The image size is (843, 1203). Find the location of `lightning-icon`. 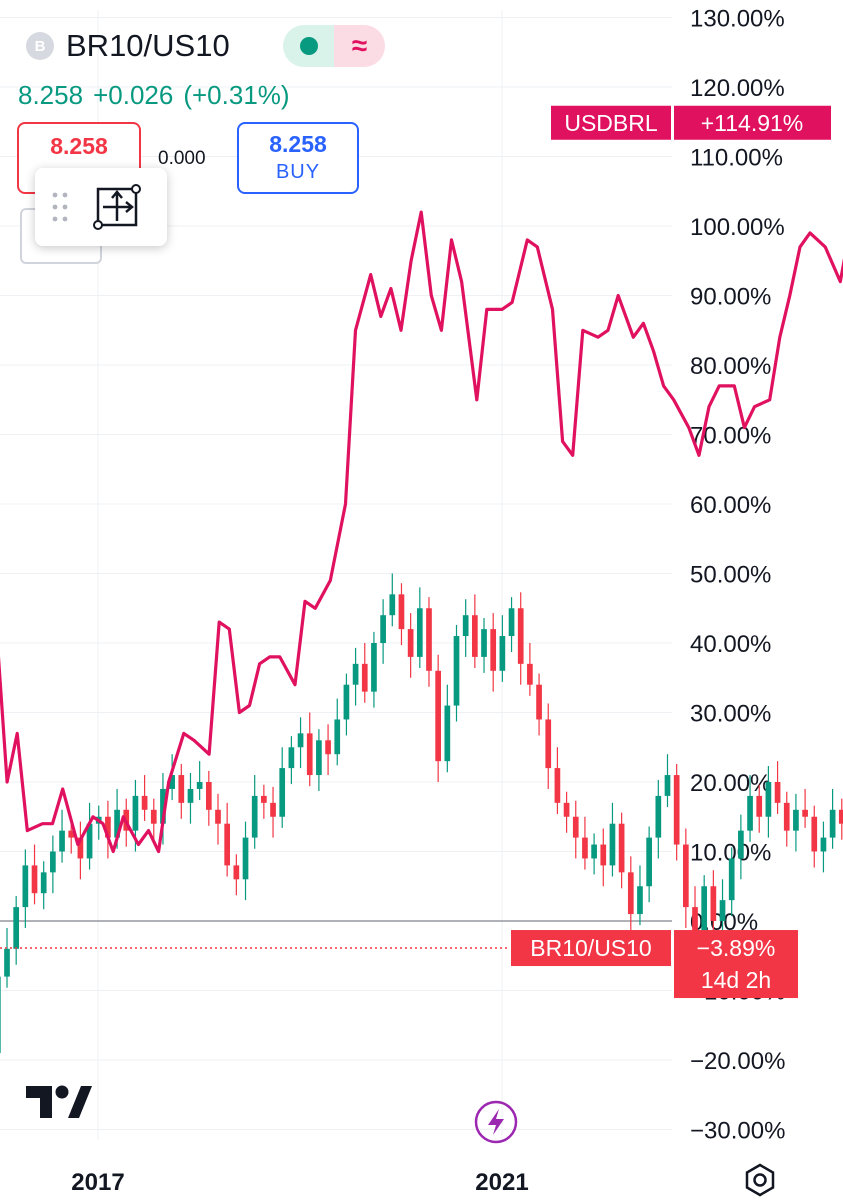

lightning-icon is located at coordinates (496, 1124).